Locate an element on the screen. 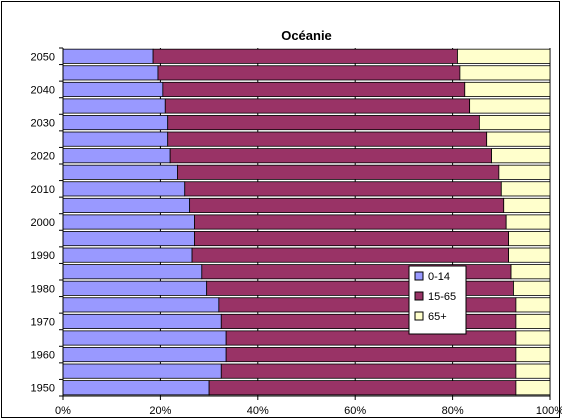 This screenshot has width=562, height=420. y-tick-label: 1970 is located at coordinates (43, 322).